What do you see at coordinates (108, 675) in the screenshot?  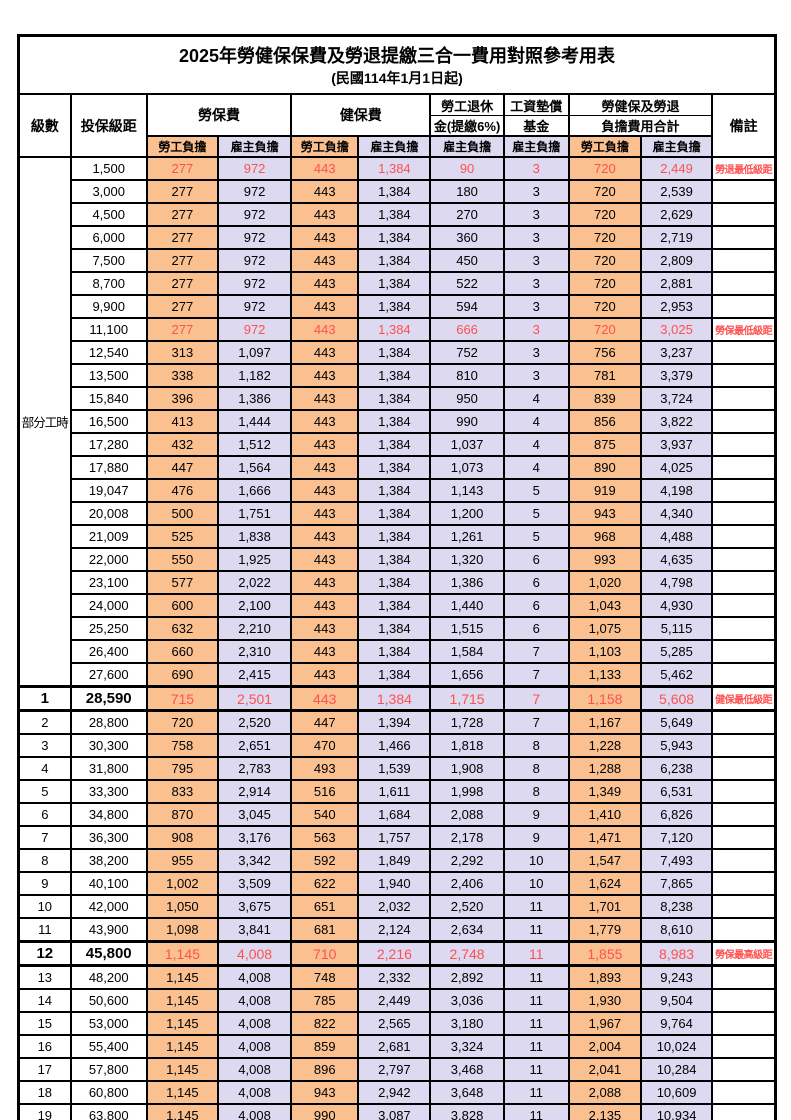 I see `salary-bracket-cell: 27,600` at bounding box center [108, 675].